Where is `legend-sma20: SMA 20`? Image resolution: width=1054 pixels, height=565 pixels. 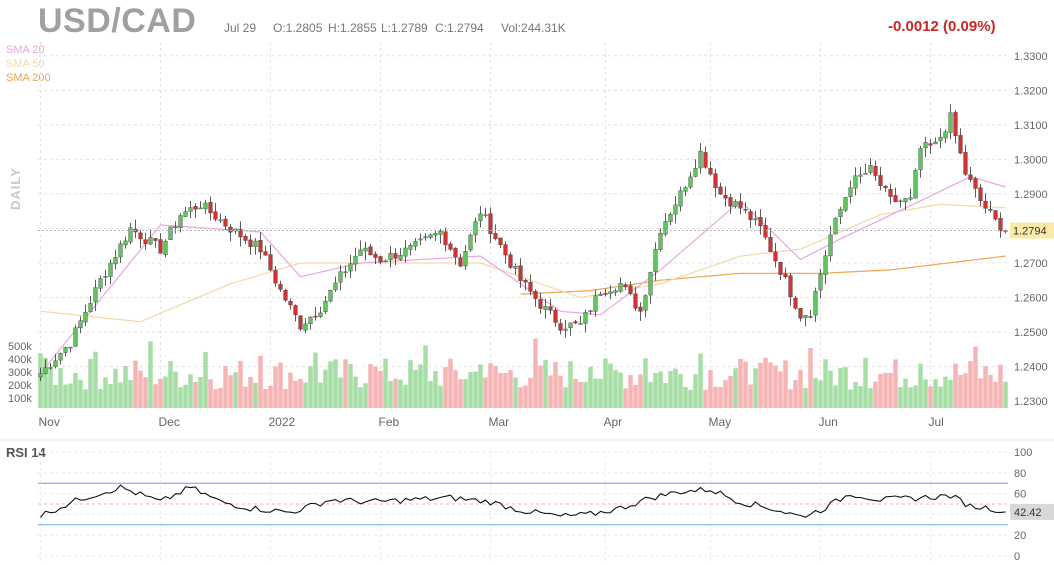
legend-sma20: SMA 20 is located at coordinates (25, 50).